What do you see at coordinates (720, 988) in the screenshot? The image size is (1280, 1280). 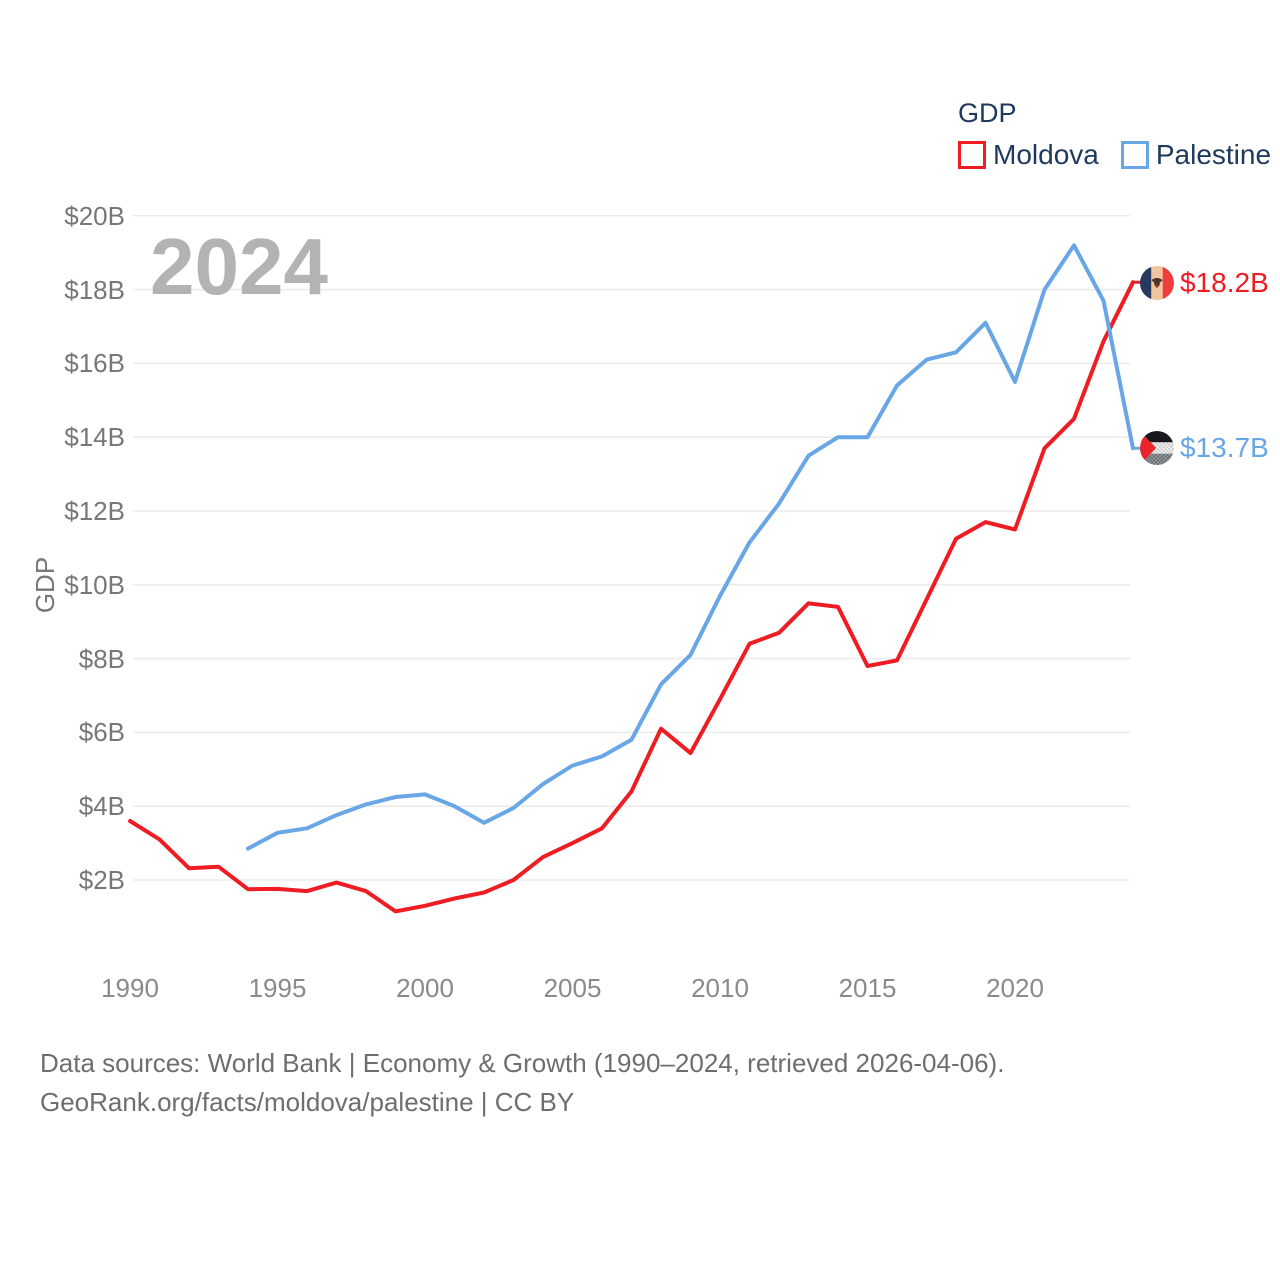 I see `x-tick-label: 2010` at bounding box center [720, 988].